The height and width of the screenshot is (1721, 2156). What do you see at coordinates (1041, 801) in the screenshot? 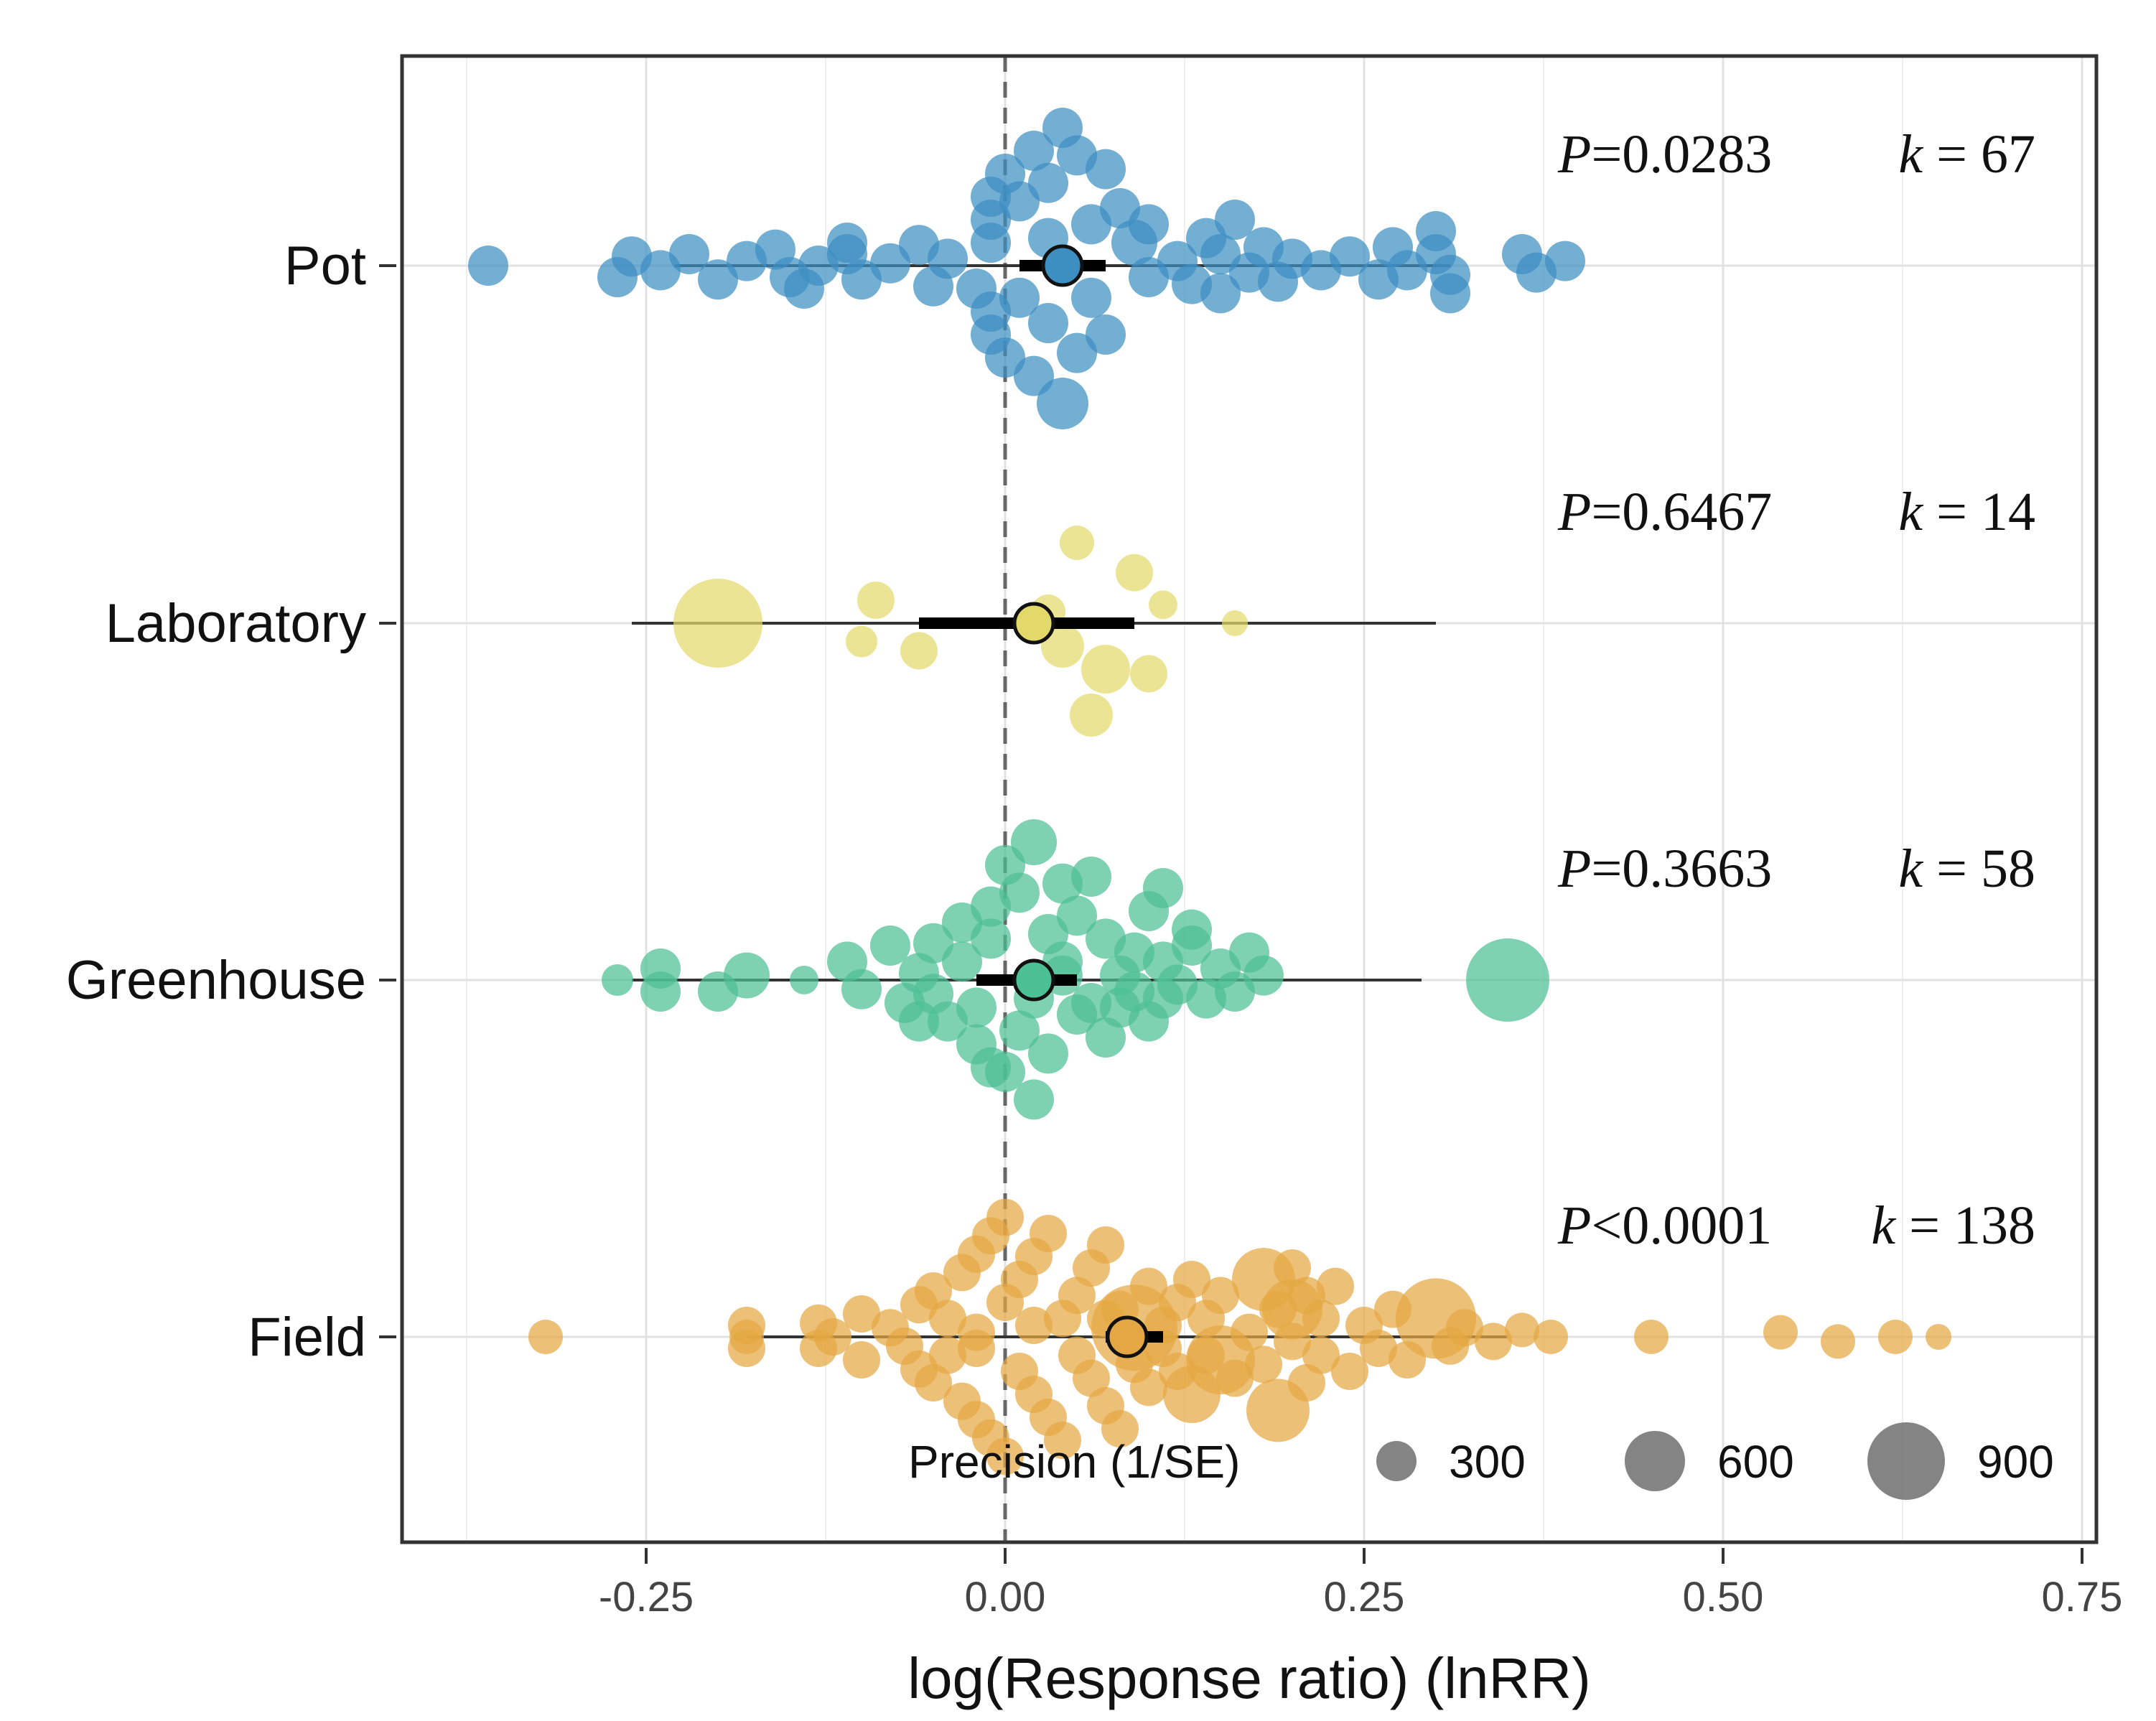
I see `confidence-intervals` at bounding box center [1041, 801].